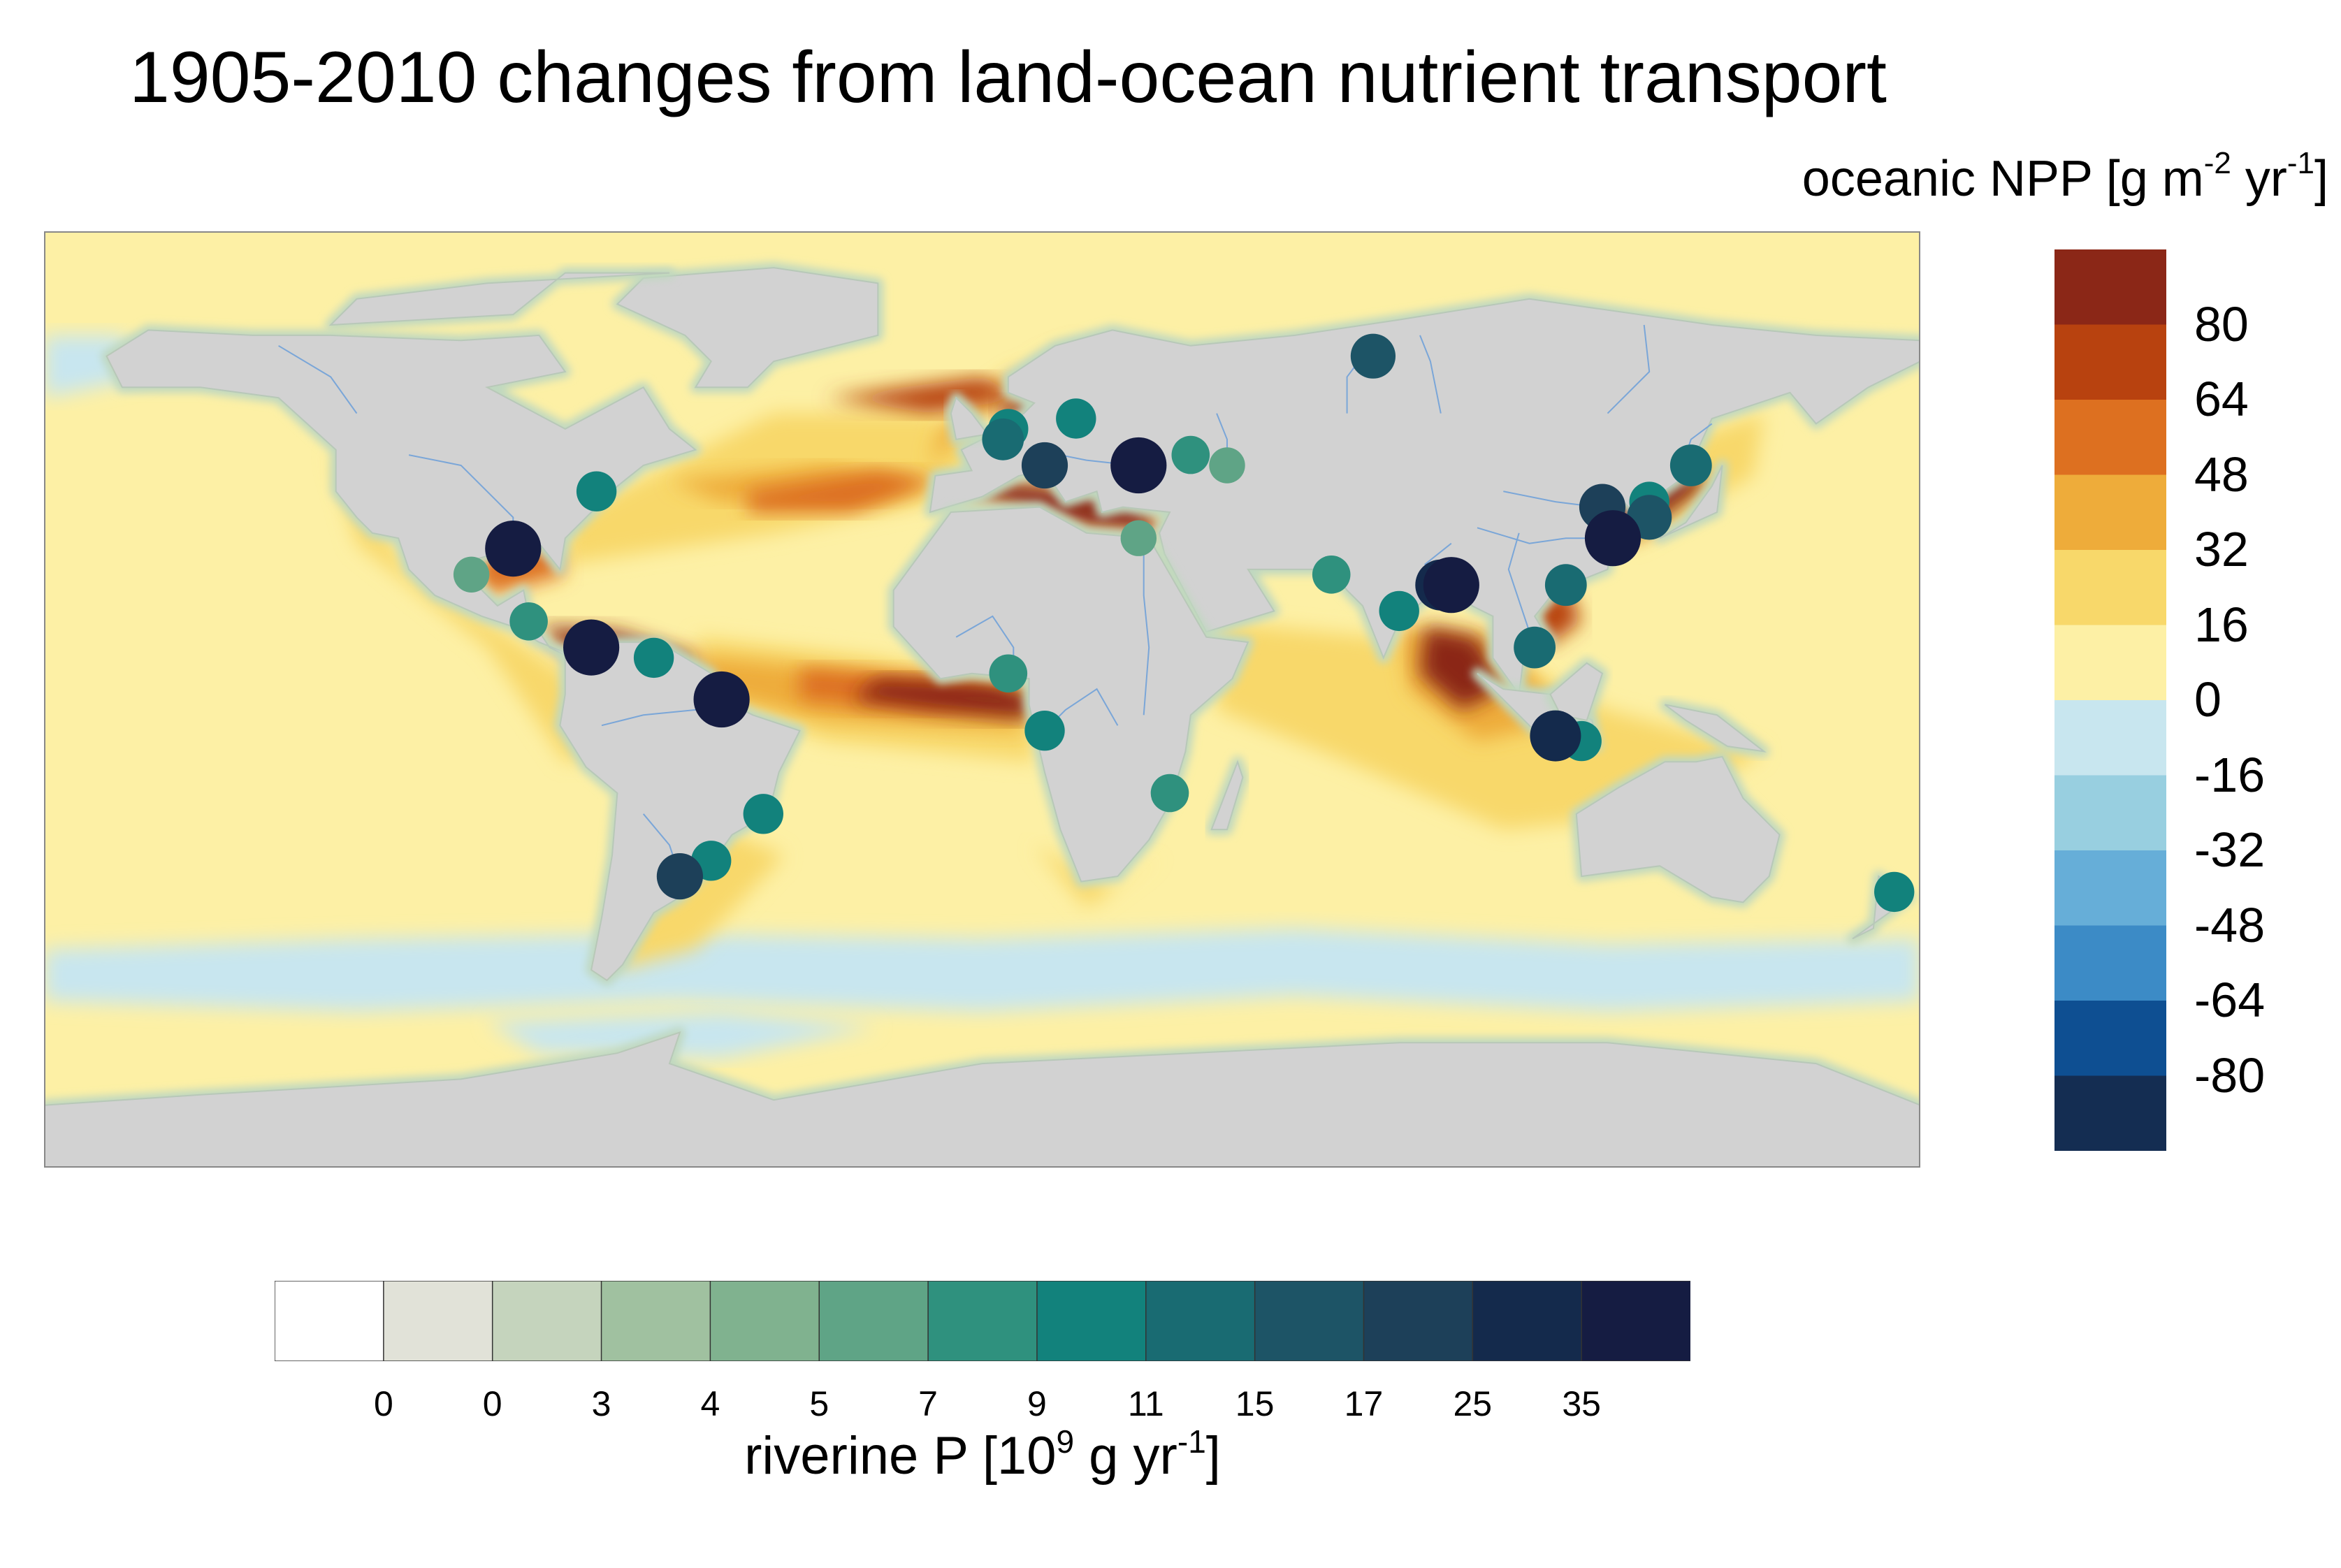 This screenshot has width=2341, height=1568. What do you see at coordinates (1424, 497) in the screenshot?
I see `eurasia-land` at bounding box center [1424, 497].